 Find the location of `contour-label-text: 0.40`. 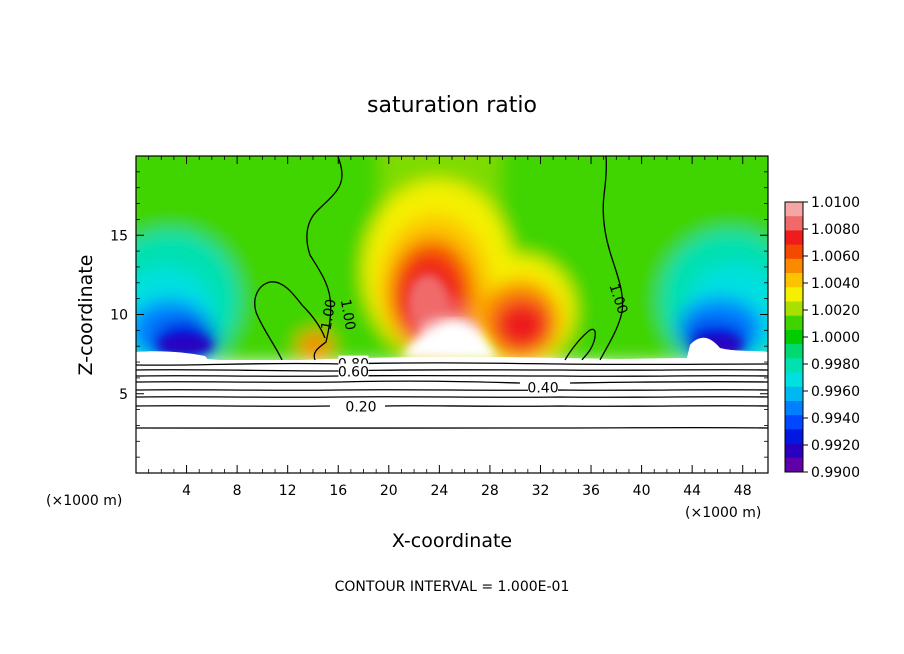

contour-label-text: 0.40 is located at coordinates (542, 388).